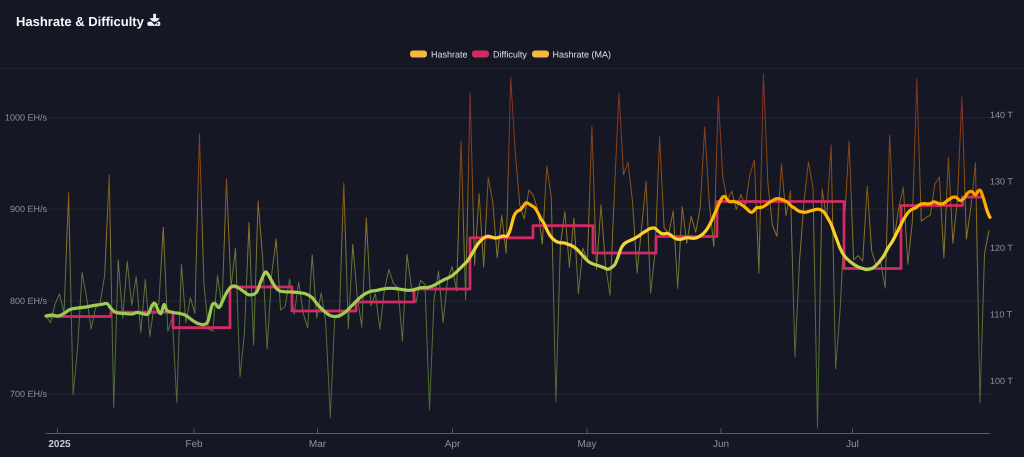 Image resolution: width=1024 pixels, height=457 pixels. I want to click on svg-text: Jul, so click(852, 444).